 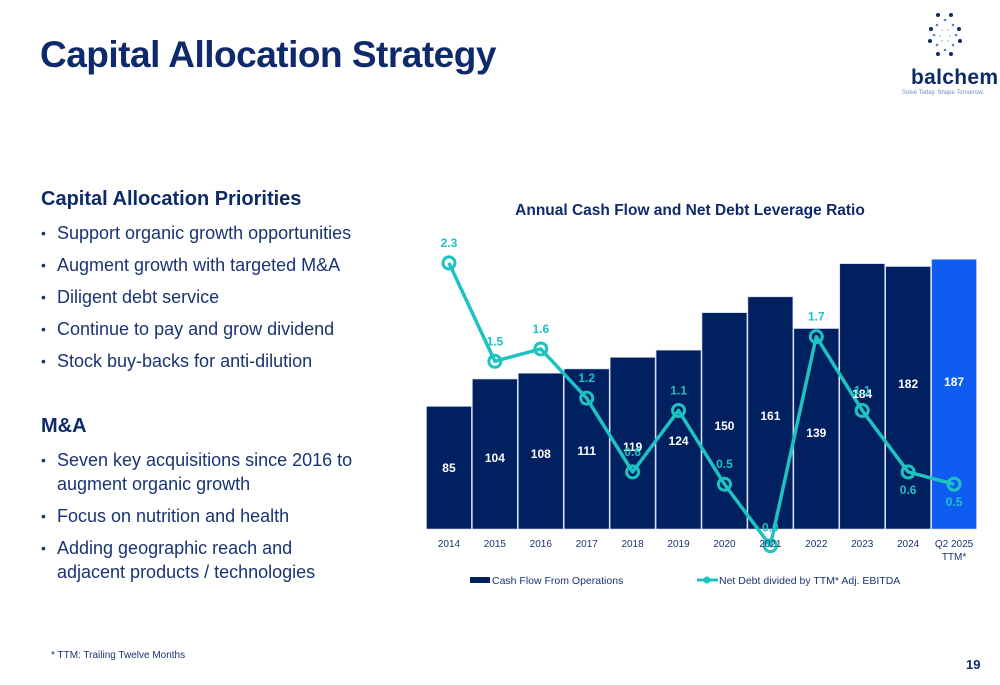 What do you see at coordinates (586, 378) in the screenshot?
I see `leverage-value-label: 1.2` at bounding box center [586, 378].